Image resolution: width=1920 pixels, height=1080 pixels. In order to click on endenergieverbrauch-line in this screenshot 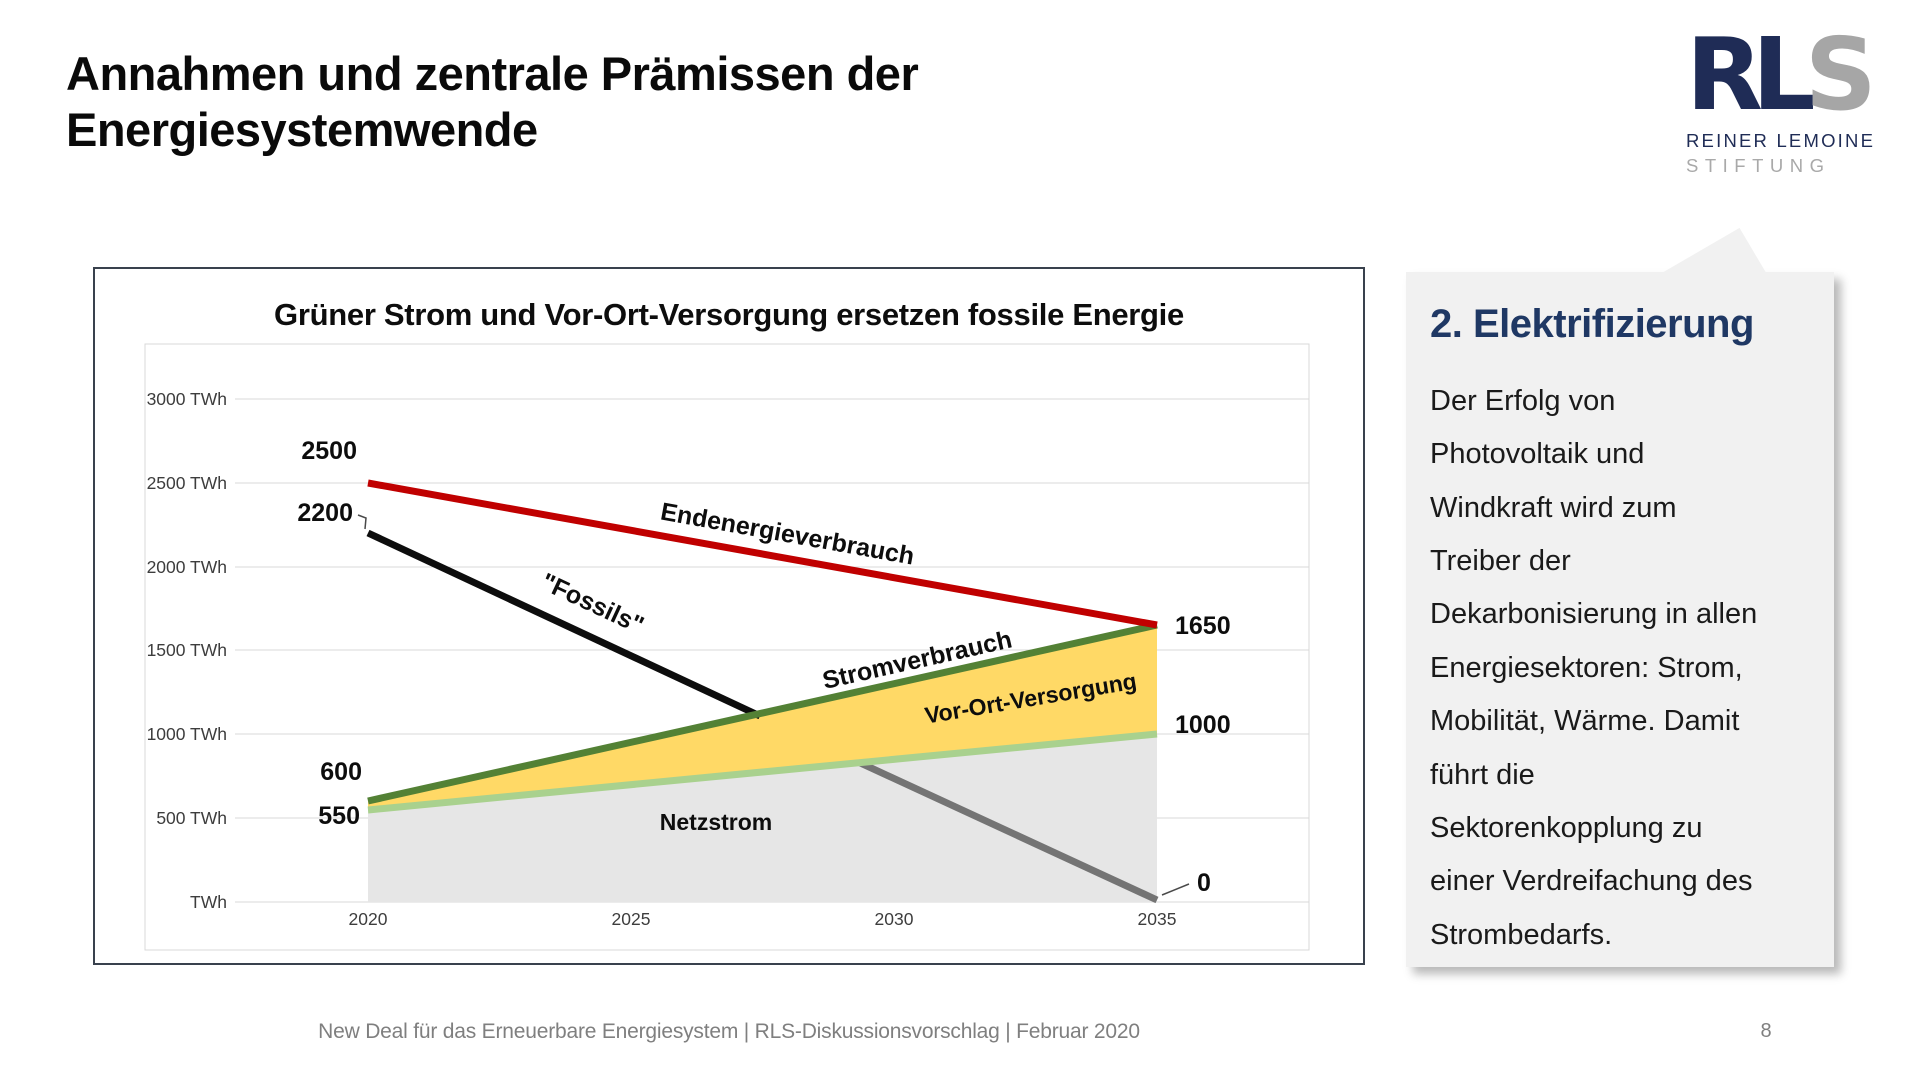, I will do `click(762, 554)`.